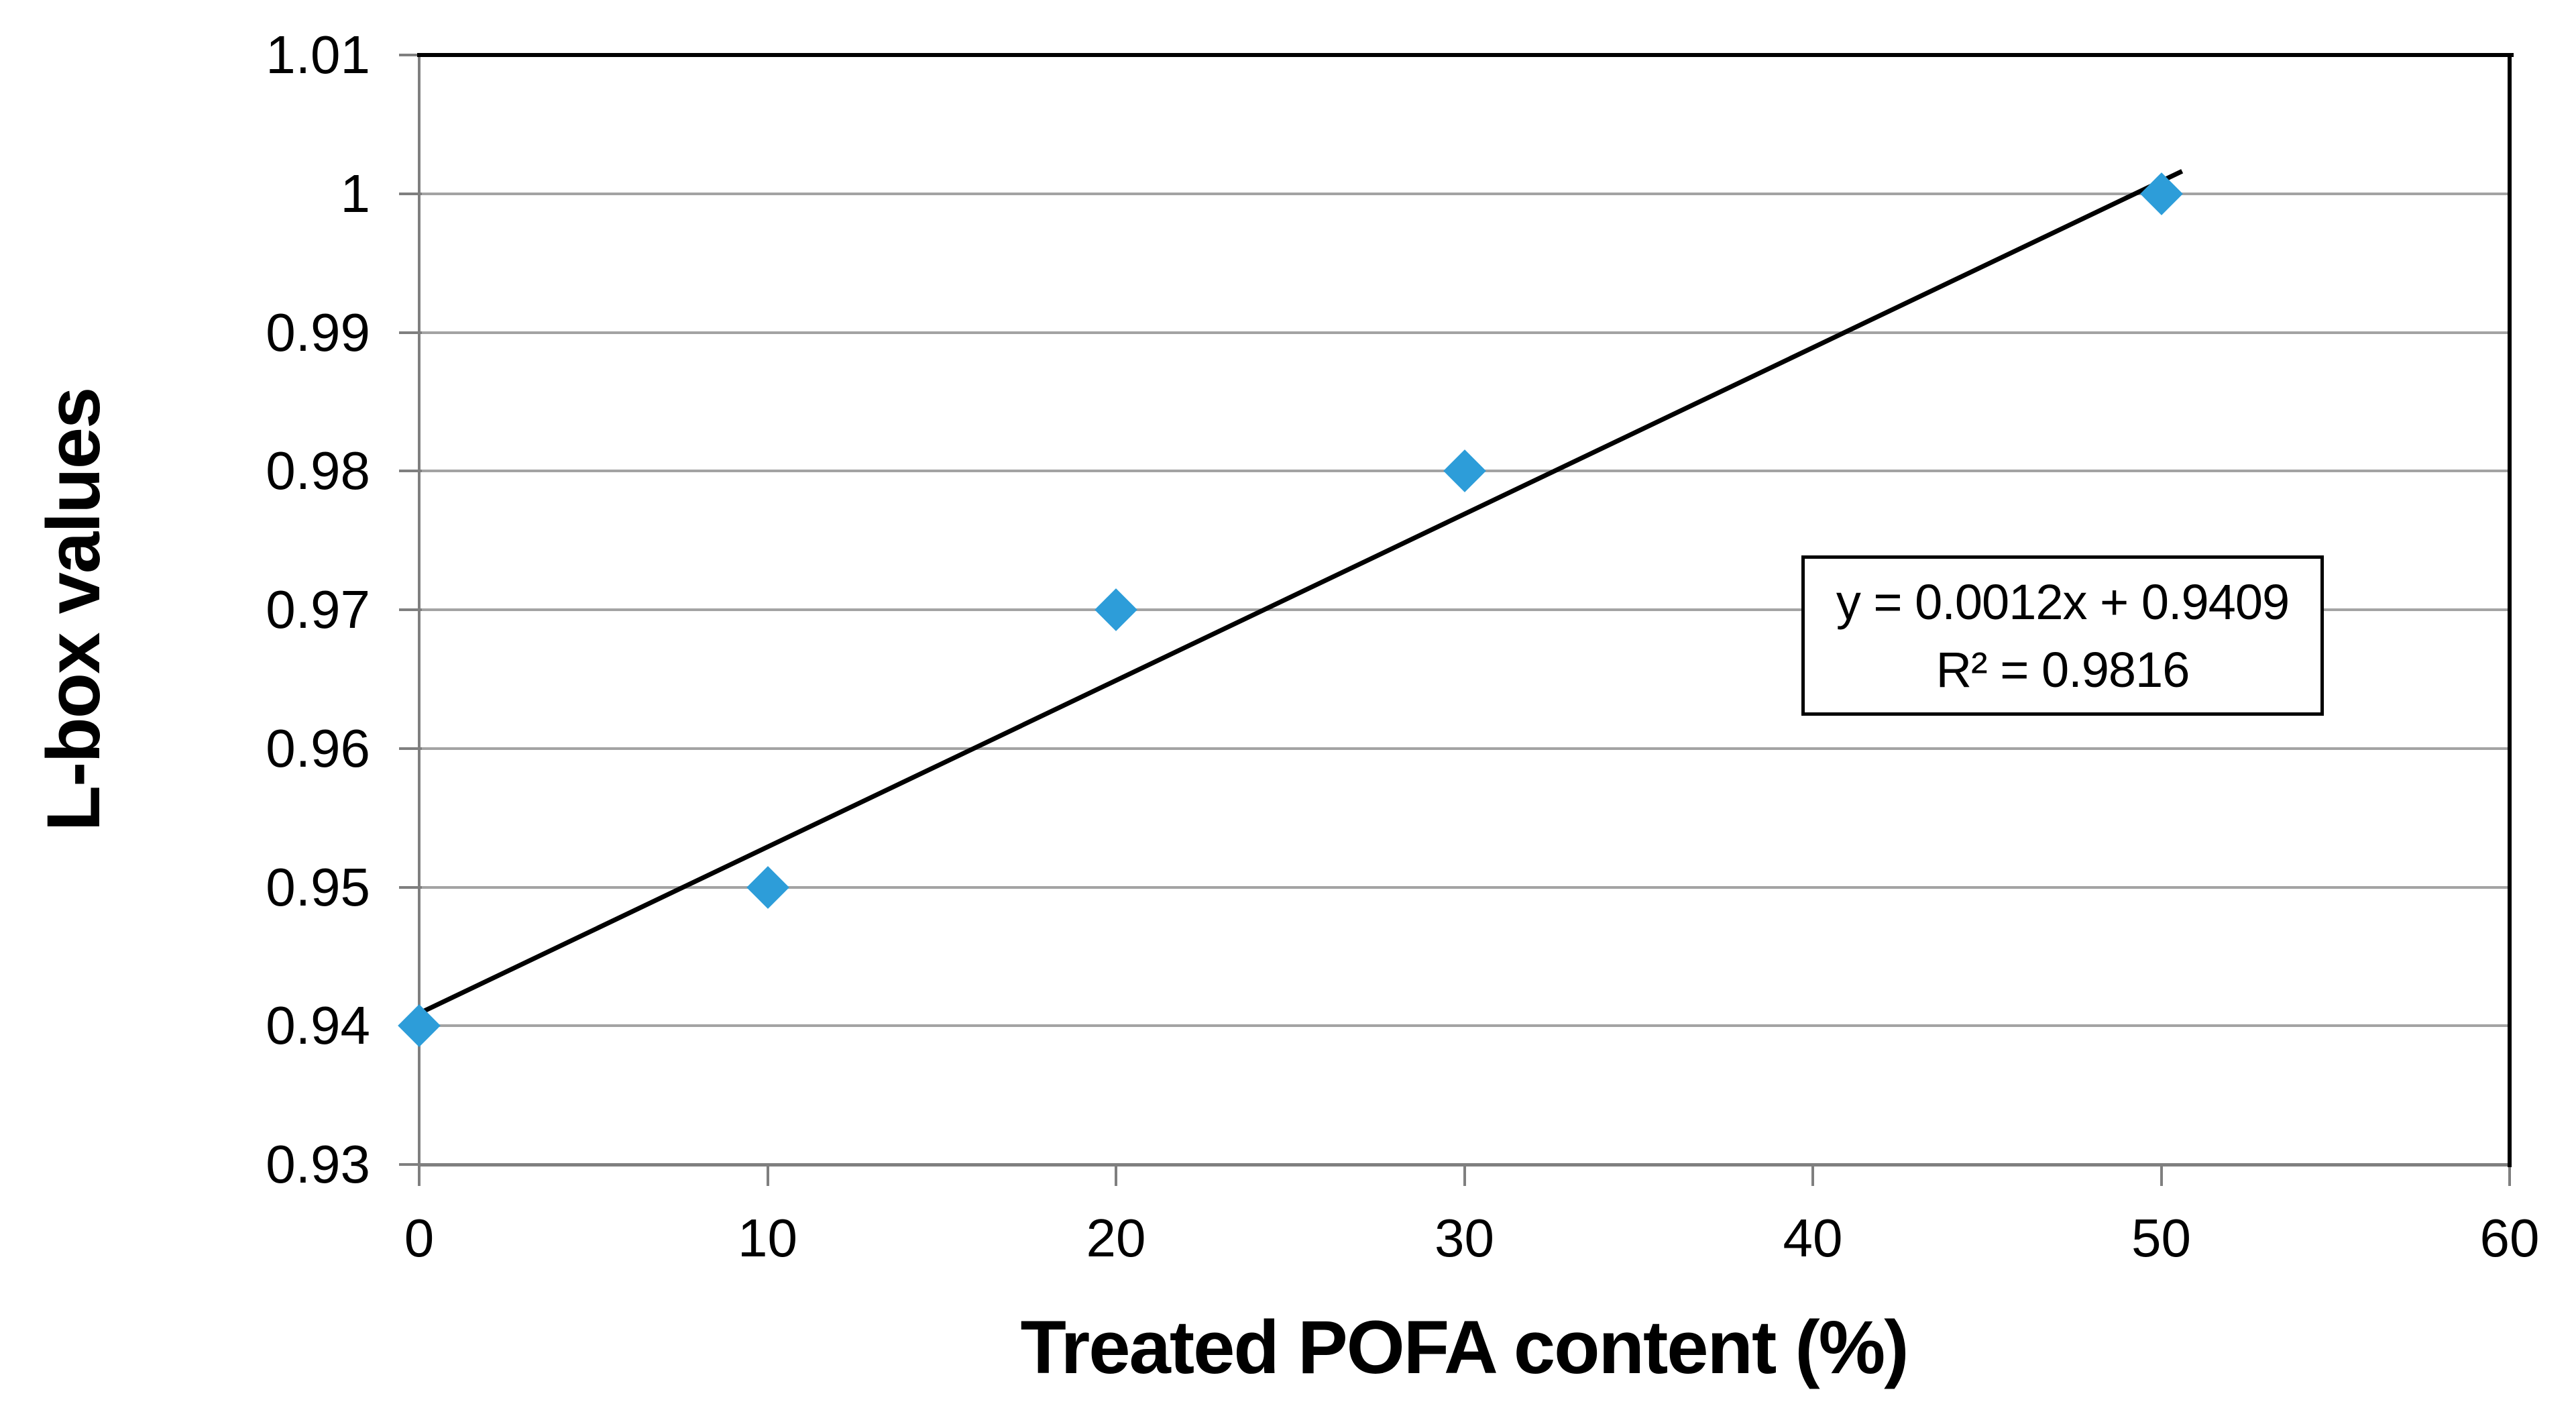 The width and height of the screenshot is (2576, 1410). I want to click on trendline-equation-box: y = 0.0012x + 0.9409 R² = 0.9816, so click(2062, 635).